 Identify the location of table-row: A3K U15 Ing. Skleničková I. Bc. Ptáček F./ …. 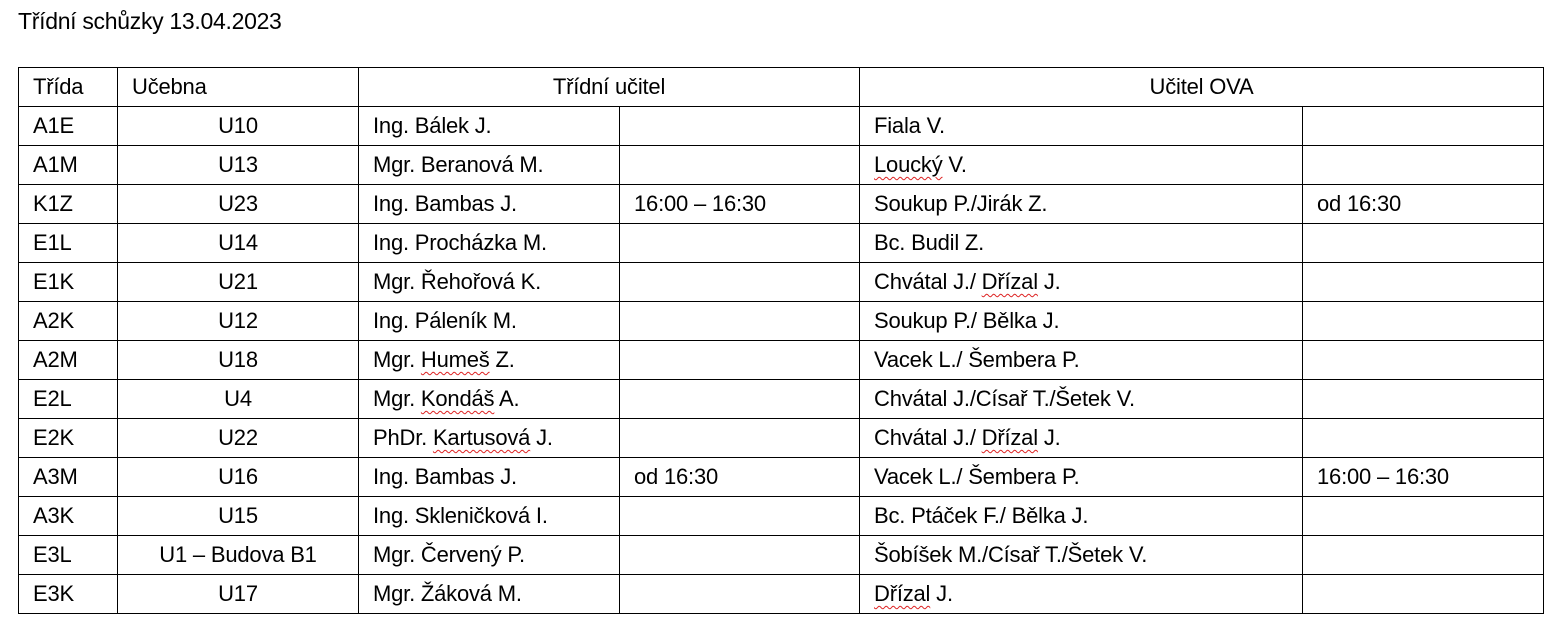
(781, 516).